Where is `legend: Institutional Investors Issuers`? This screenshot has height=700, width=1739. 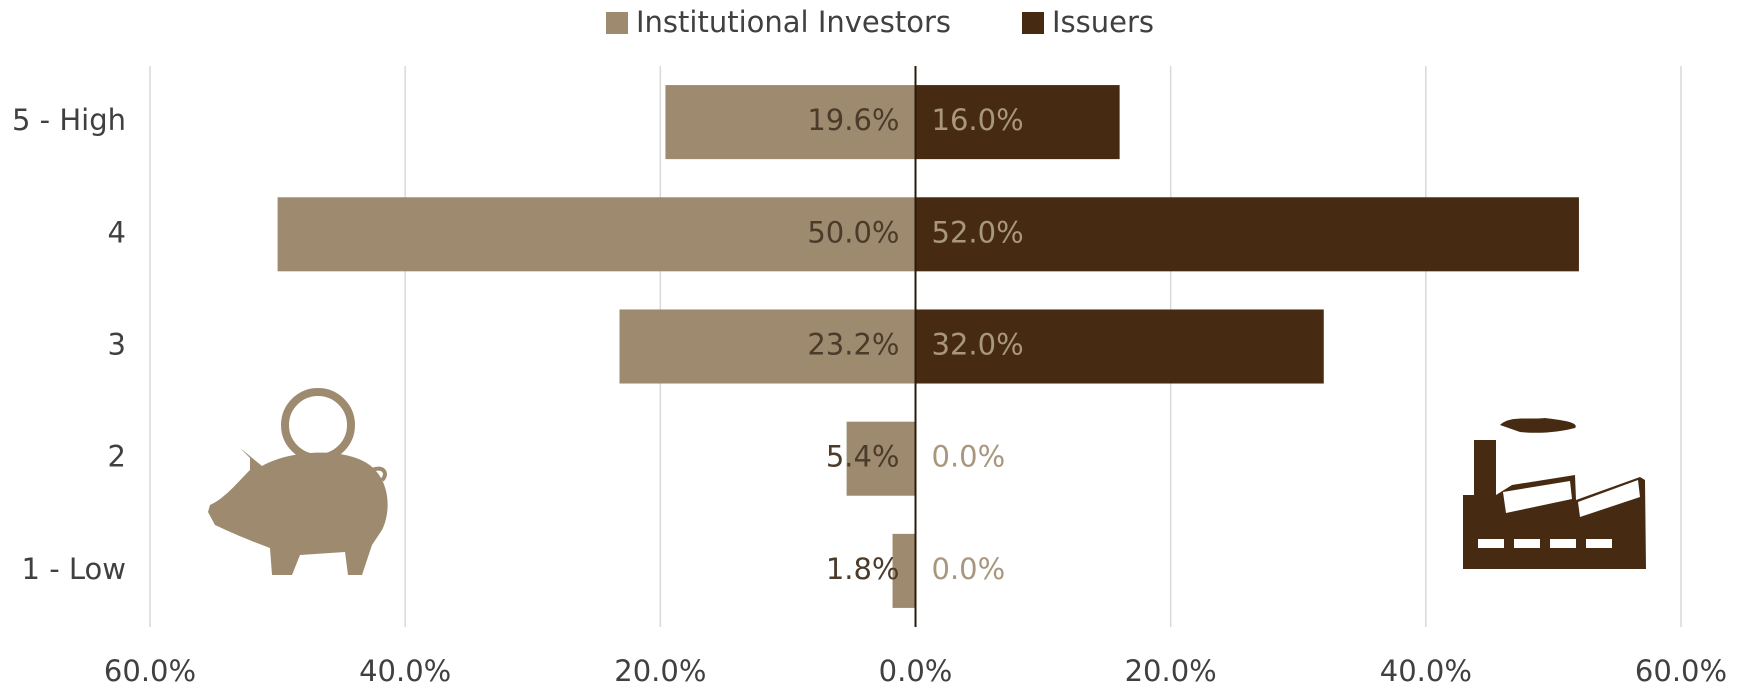 legend: Institutional Investors Issuers is located at coordinates (880, 22).